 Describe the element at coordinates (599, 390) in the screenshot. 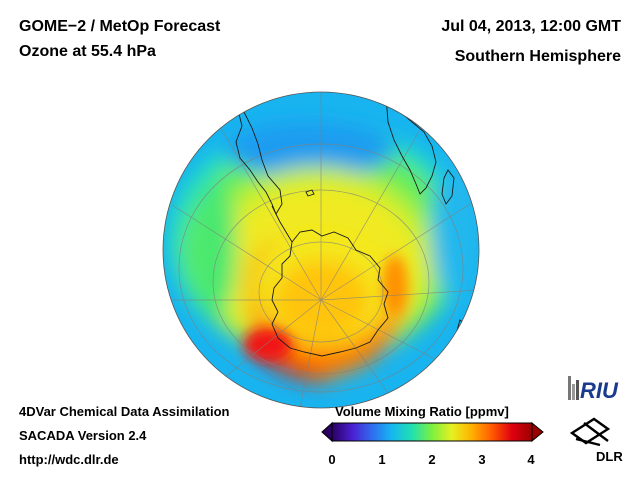

I see `riu-logo-text: RIU` at that location.